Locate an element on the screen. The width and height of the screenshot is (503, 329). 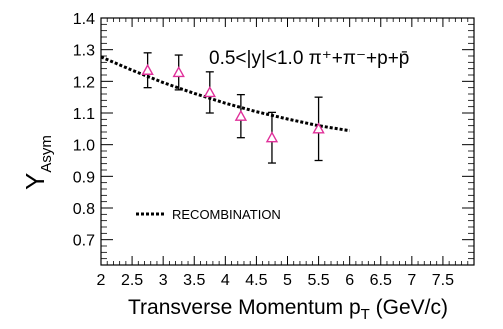
legend-label: RECOMBINATION is located at coordinates (226, 214).